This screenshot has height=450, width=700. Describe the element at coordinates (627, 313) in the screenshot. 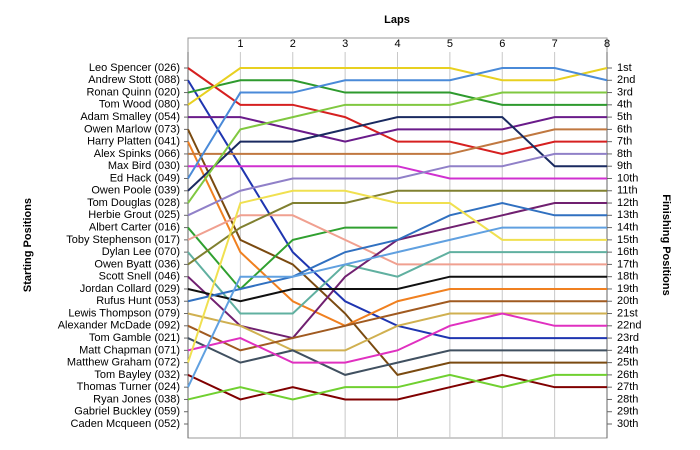

I see `y2-tick-label: 21st` at that location.